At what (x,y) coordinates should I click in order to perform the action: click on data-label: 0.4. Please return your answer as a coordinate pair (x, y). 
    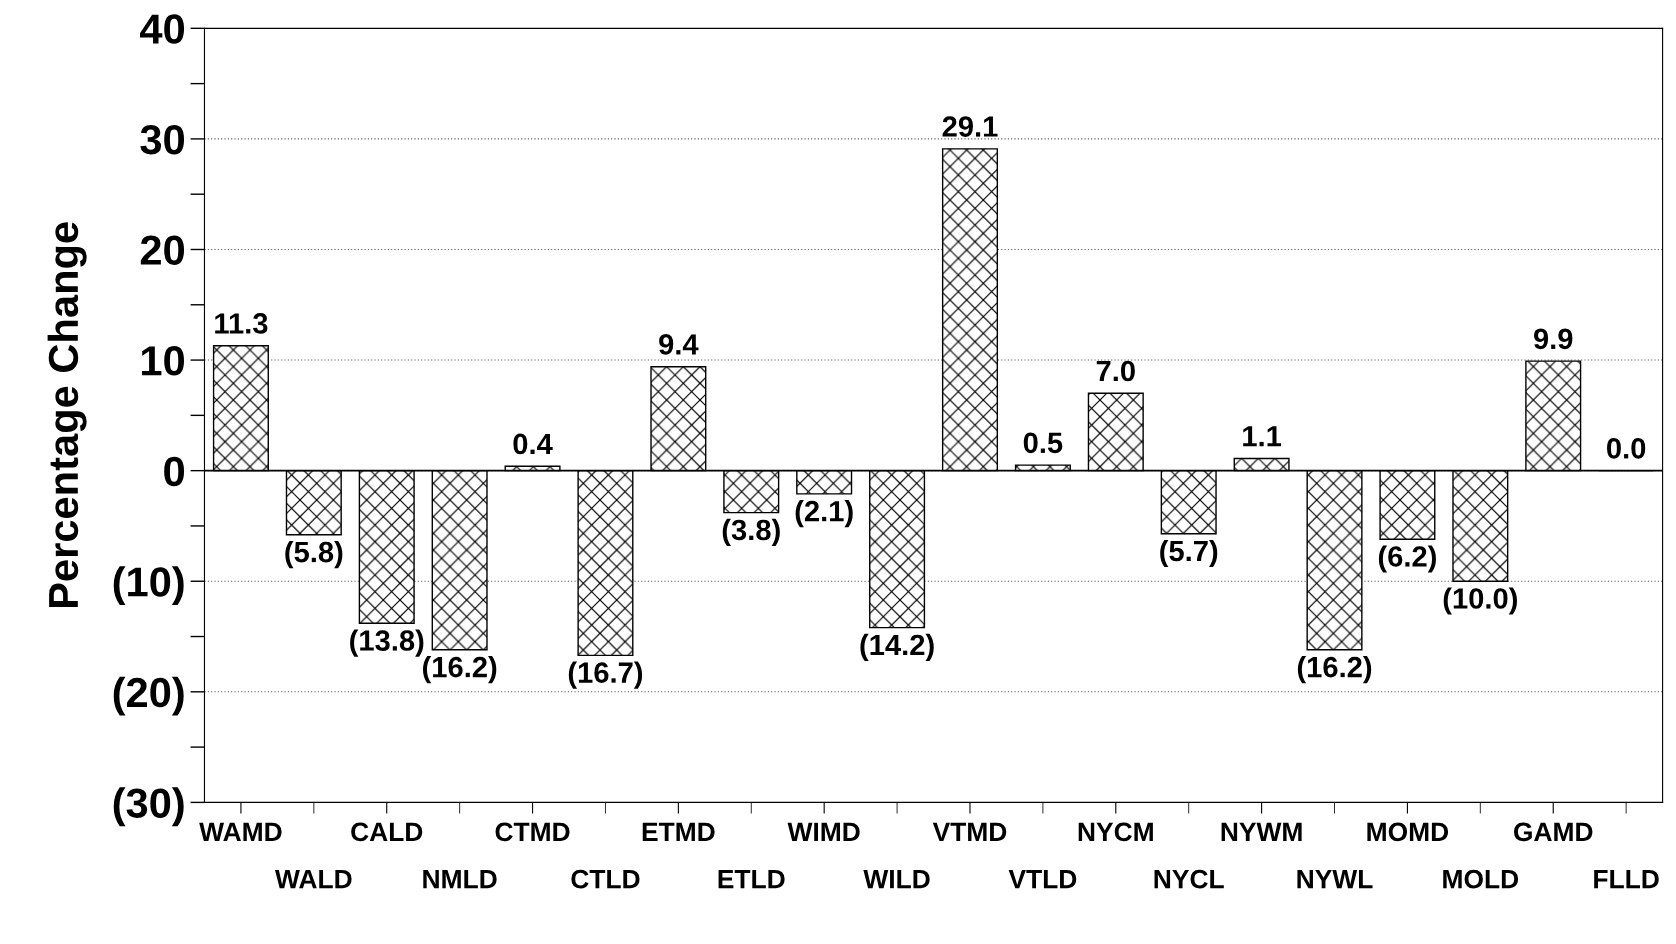
    Looking at the image, I should click on (533, 444).